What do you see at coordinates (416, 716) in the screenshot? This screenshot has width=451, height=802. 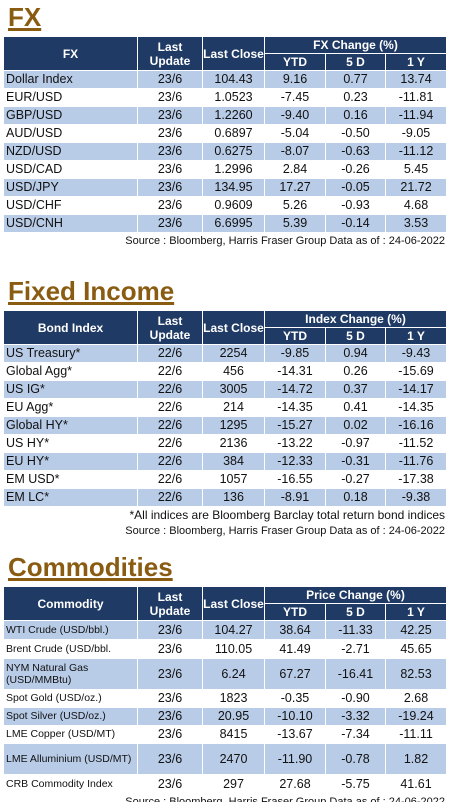 I see `cell-y1: -19.24` at bounding box center [416, 716].